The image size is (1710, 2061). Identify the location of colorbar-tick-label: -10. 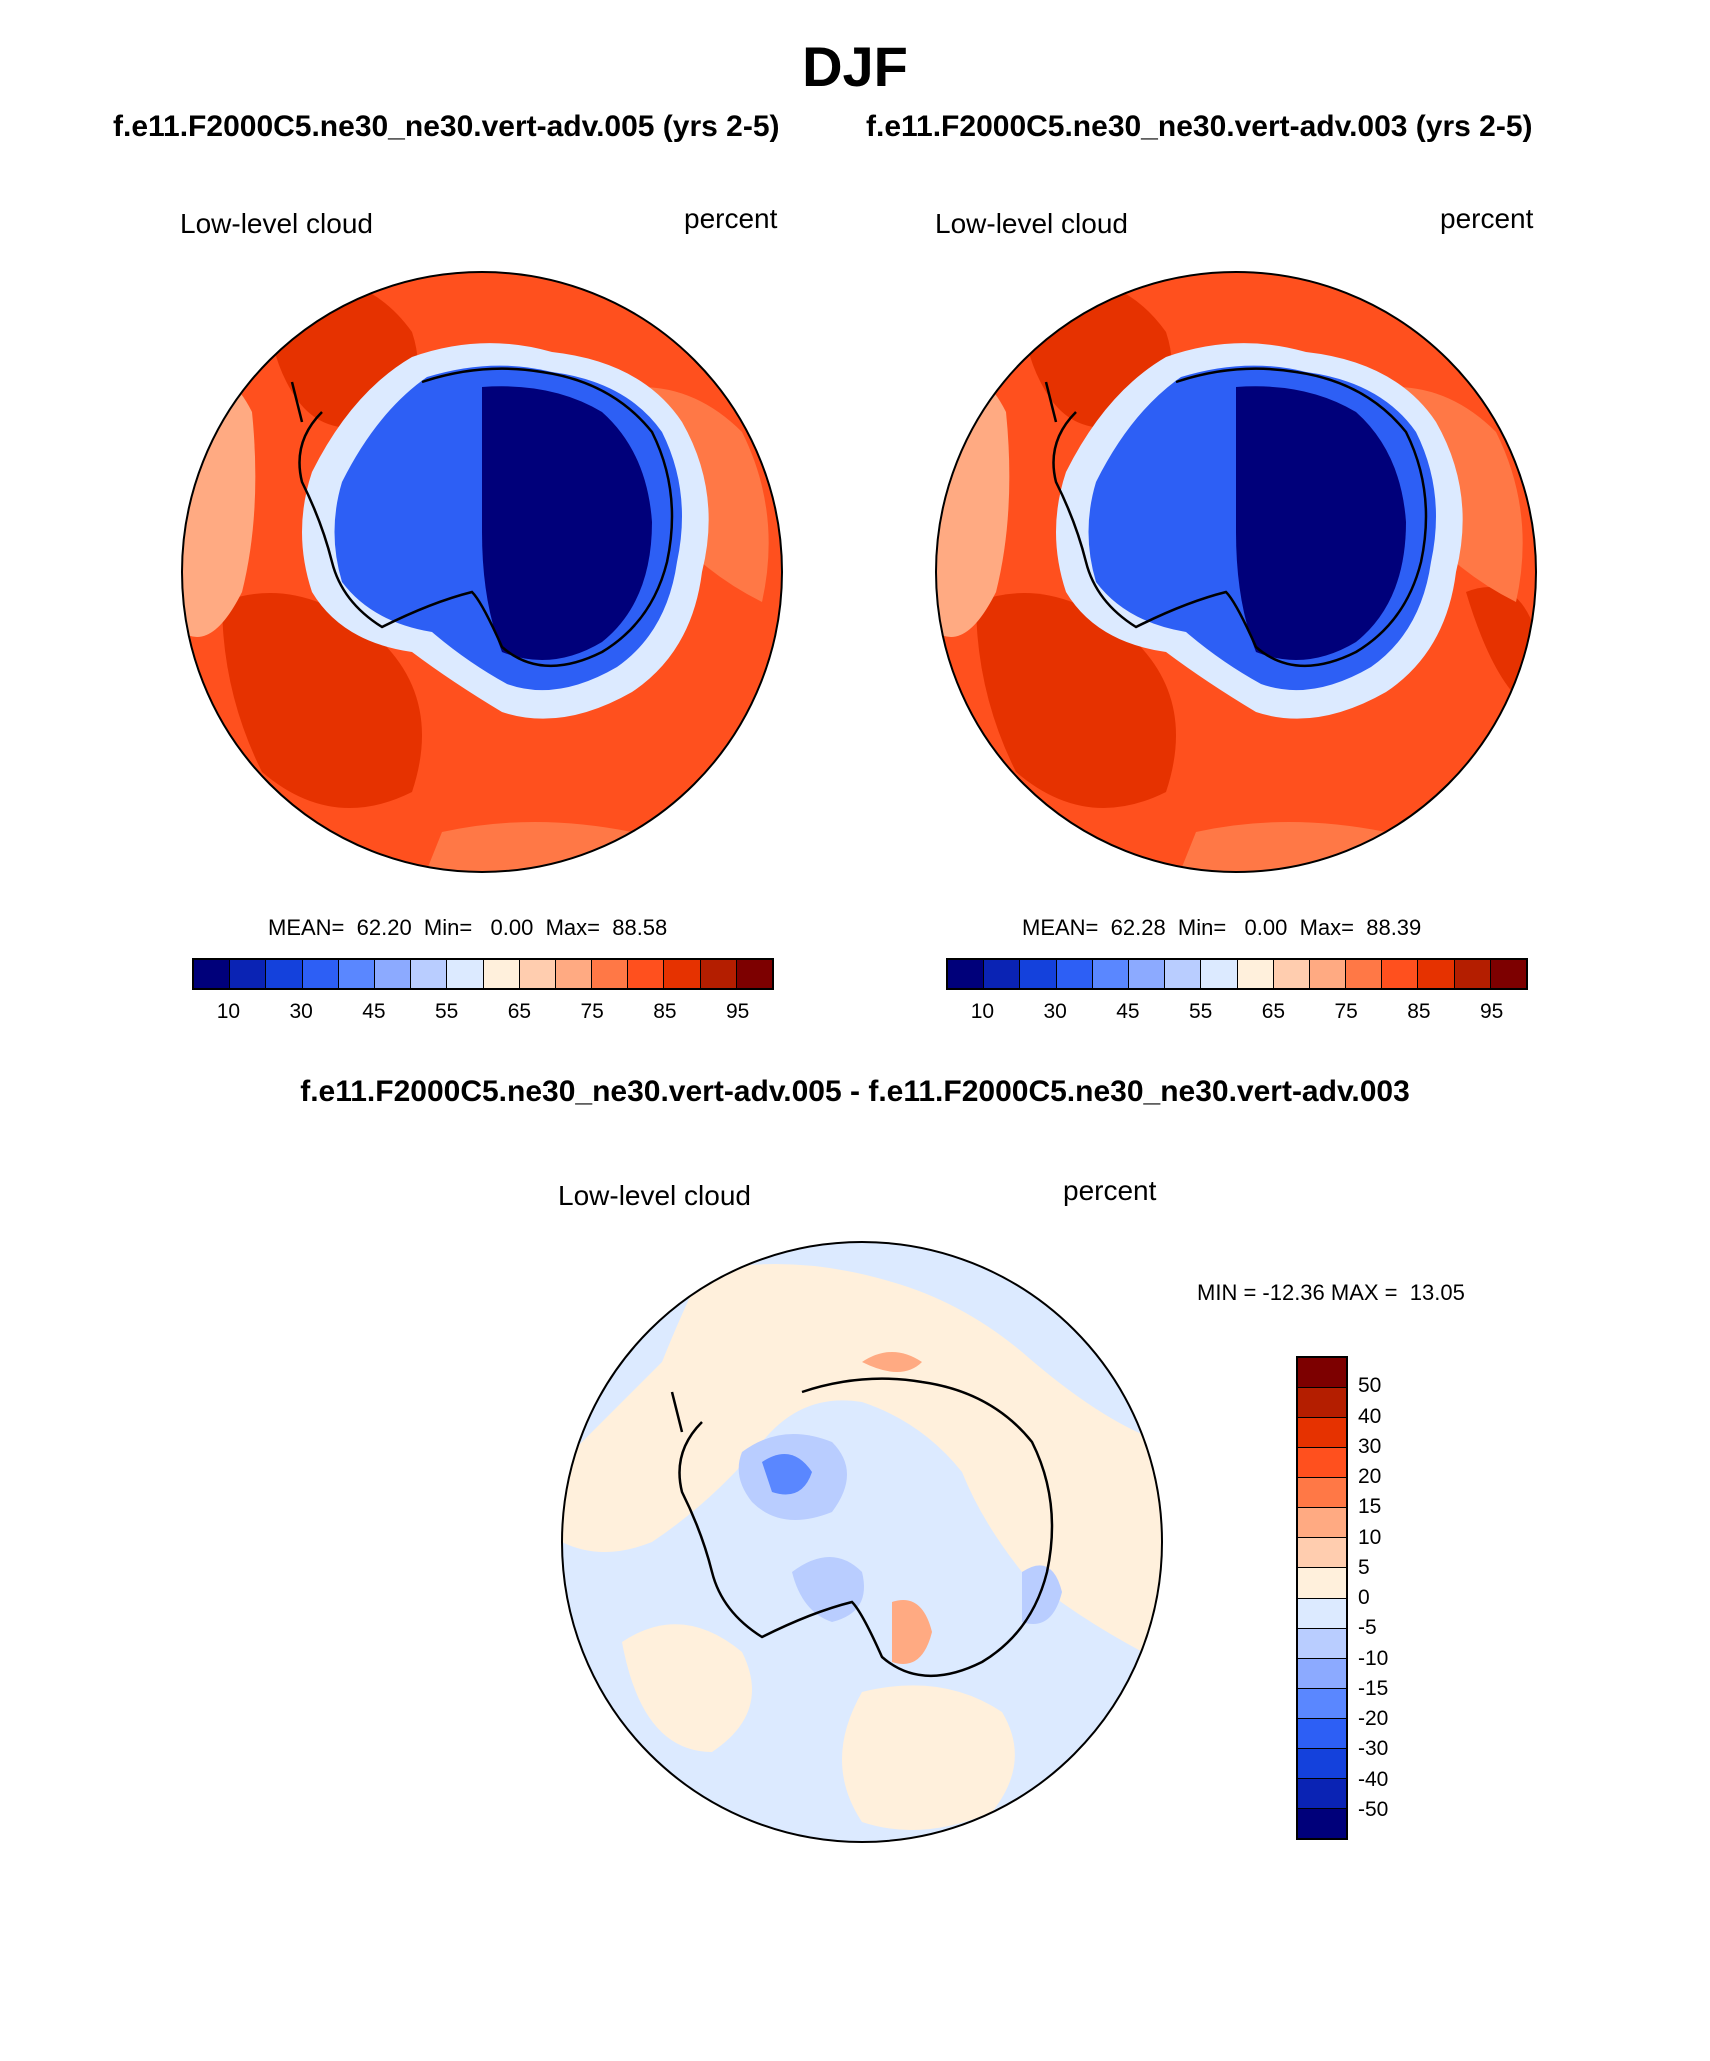
(1373, 1658).